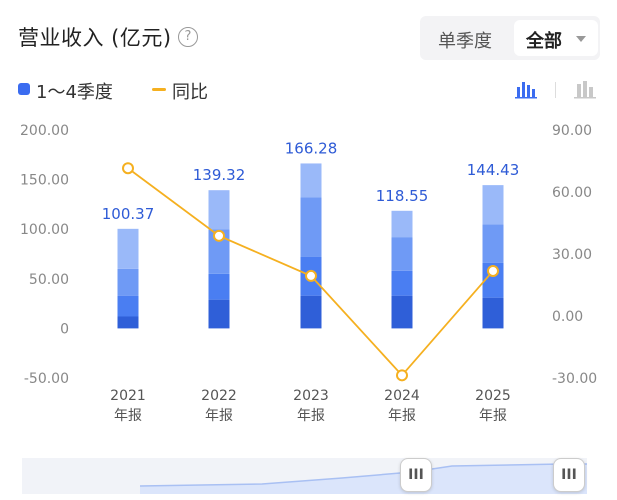 This screenshot has width=617, height=500. Describe the element at coordinates (44, 131) in the screenshot. I see `y-left-tick-label: 200.00` at that location.